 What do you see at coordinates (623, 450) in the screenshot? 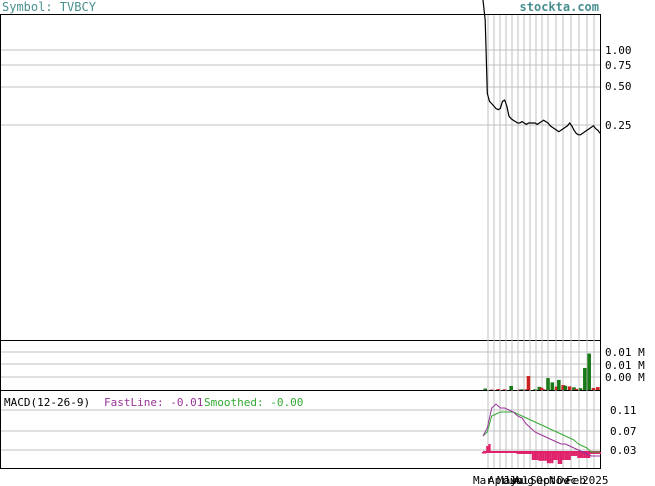
I see `macd-tick-label: 0.03` at bounding box center [623, 450].